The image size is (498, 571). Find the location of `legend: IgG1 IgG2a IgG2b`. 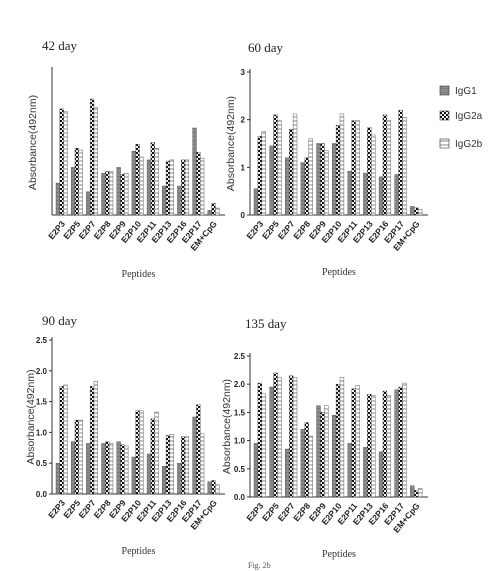

legend: IgG1 IgG2a IgG2b is located at coordinates (461, 117).